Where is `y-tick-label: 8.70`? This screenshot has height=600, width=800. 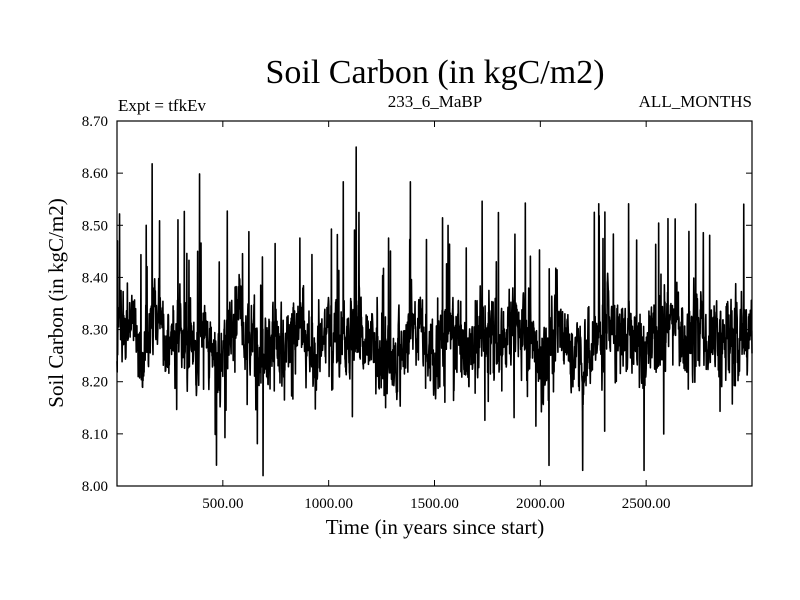 y-tick-label: 8.70 is located at coordinates (95, 122).